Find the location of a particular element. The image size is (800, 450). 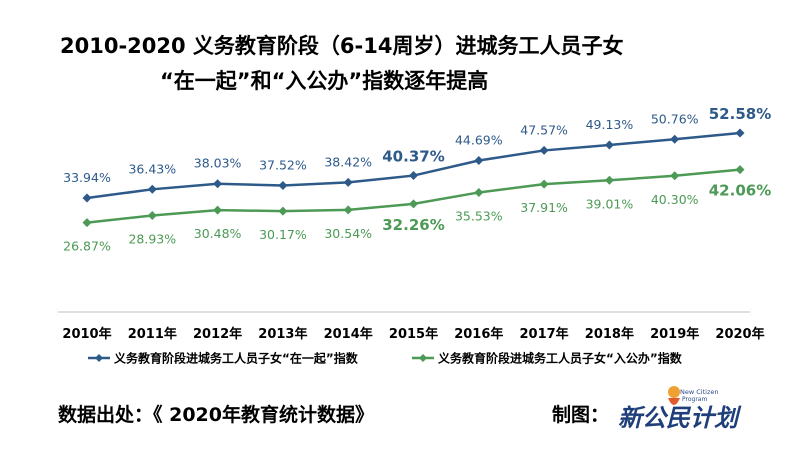

series-1-data-label: 49.13% is located at coordinates (610, 124).